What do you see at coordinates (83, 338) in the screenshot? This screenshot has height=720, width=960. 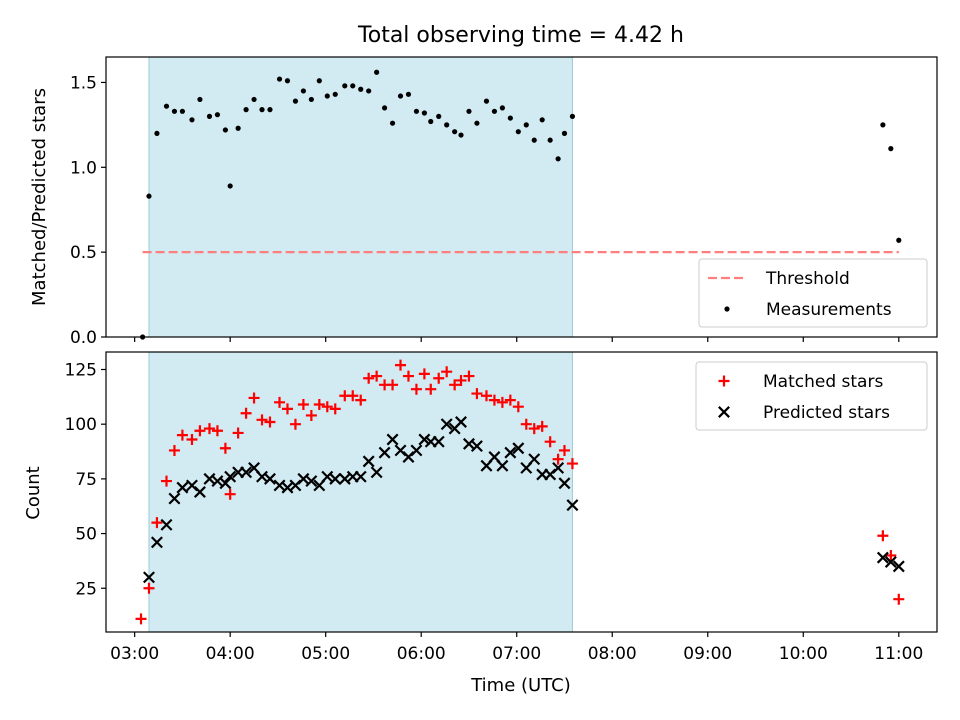 I see `y-tick-label: 0.0` at bounding box center [83, 338].